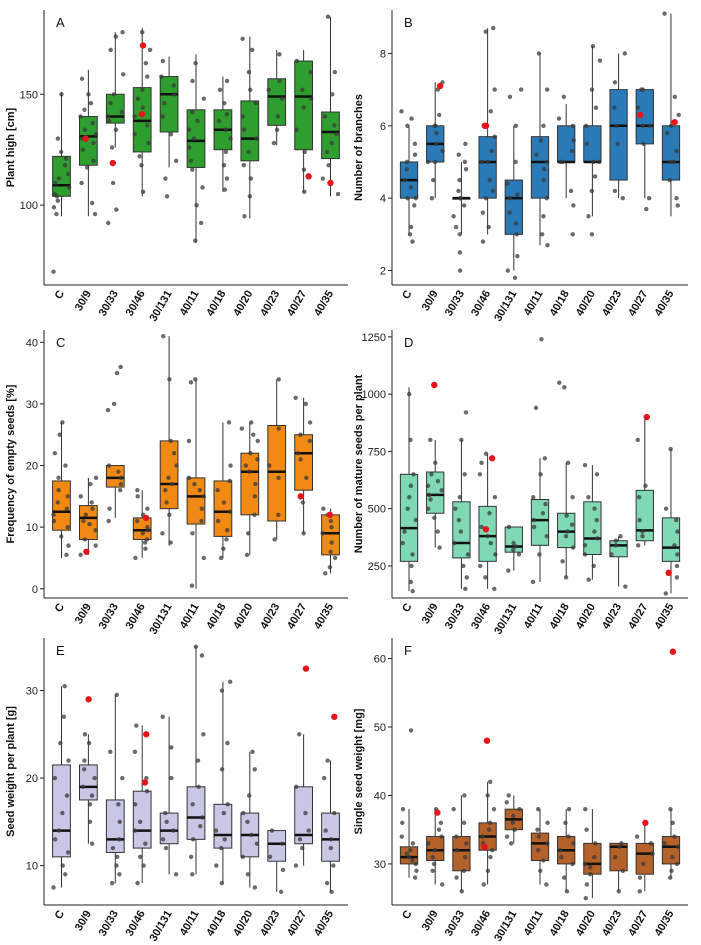  I want to click on x-tick-label: 40/23, so click(270, 617).